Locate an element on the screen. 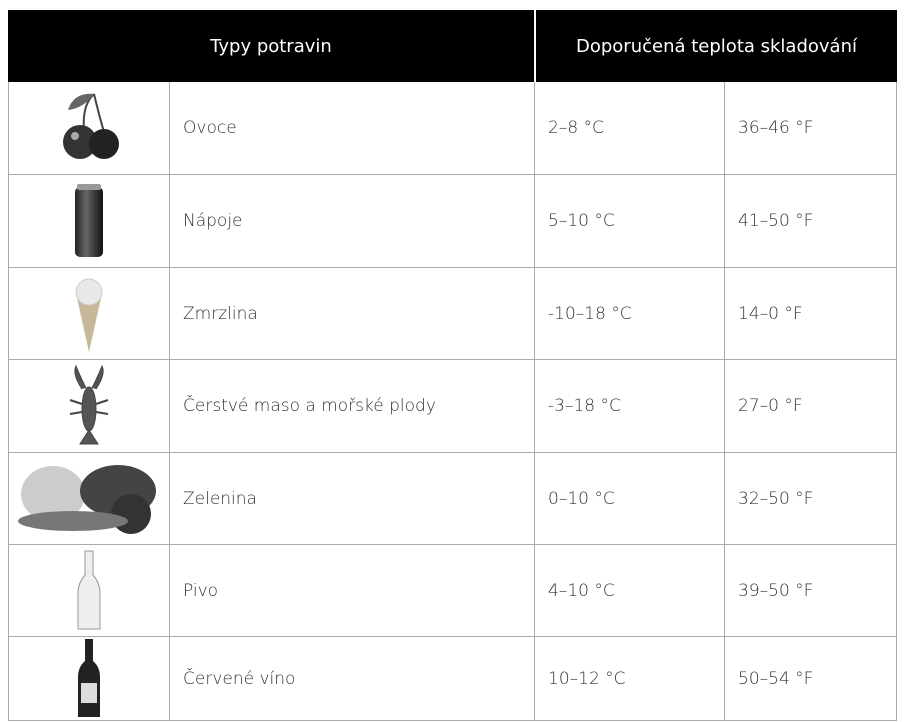 The image size is (905, 722). celsius: 2–8 °C is located at coordinates (630, 128).